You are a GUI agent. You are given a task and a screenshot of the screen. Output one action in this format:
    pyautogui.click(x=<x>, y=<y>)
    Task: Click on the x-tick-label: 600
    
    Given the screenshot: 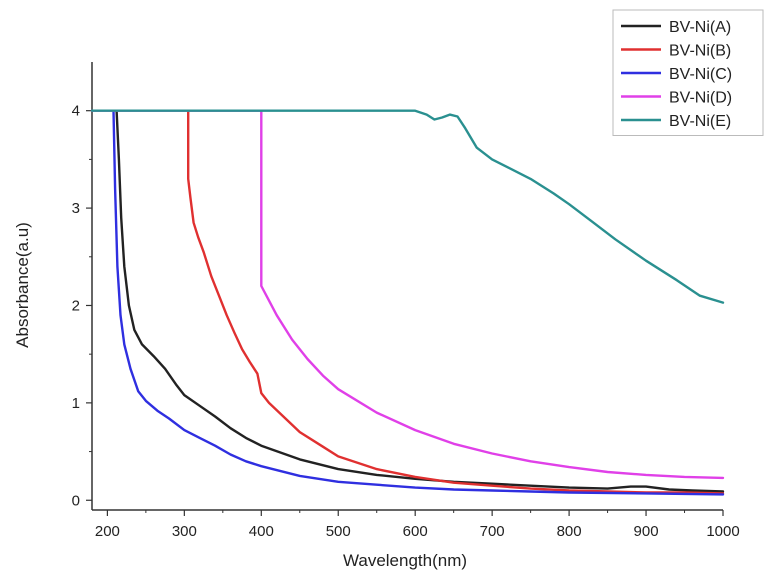 What is the action you would take?
    pyautogui.click(x=415, y=531)
    